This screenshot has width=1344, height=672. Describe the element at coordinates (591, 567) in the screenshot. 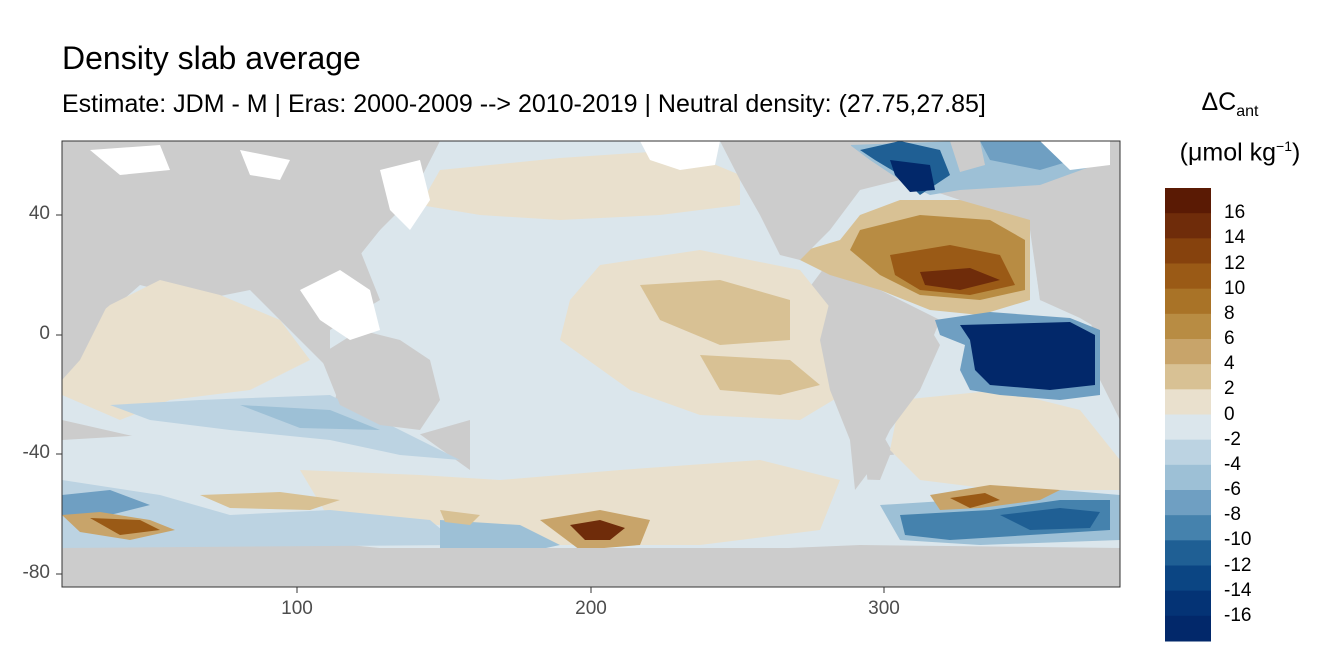

I see `land-antarctica` at that location.